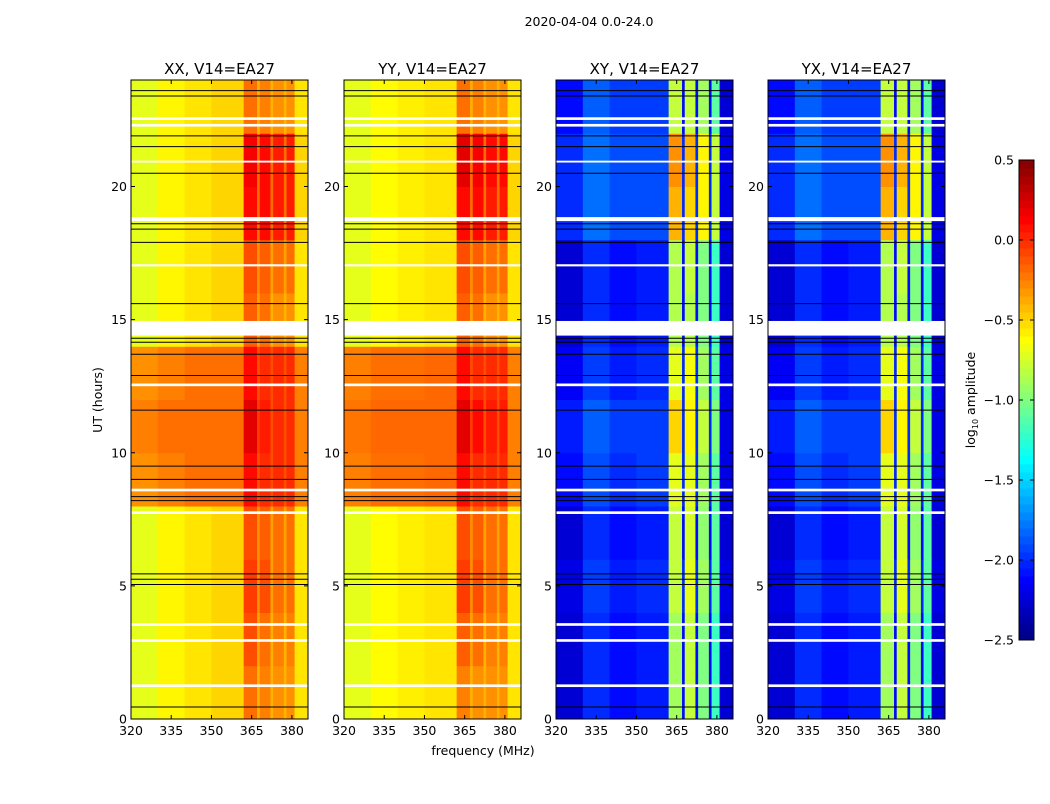 The width and height of the screenshot is (1050, 804). What do you see at coordinates (889, 730) in the screenshot?
I see `x-tick-label: 365` at bounding box center [889, 730].